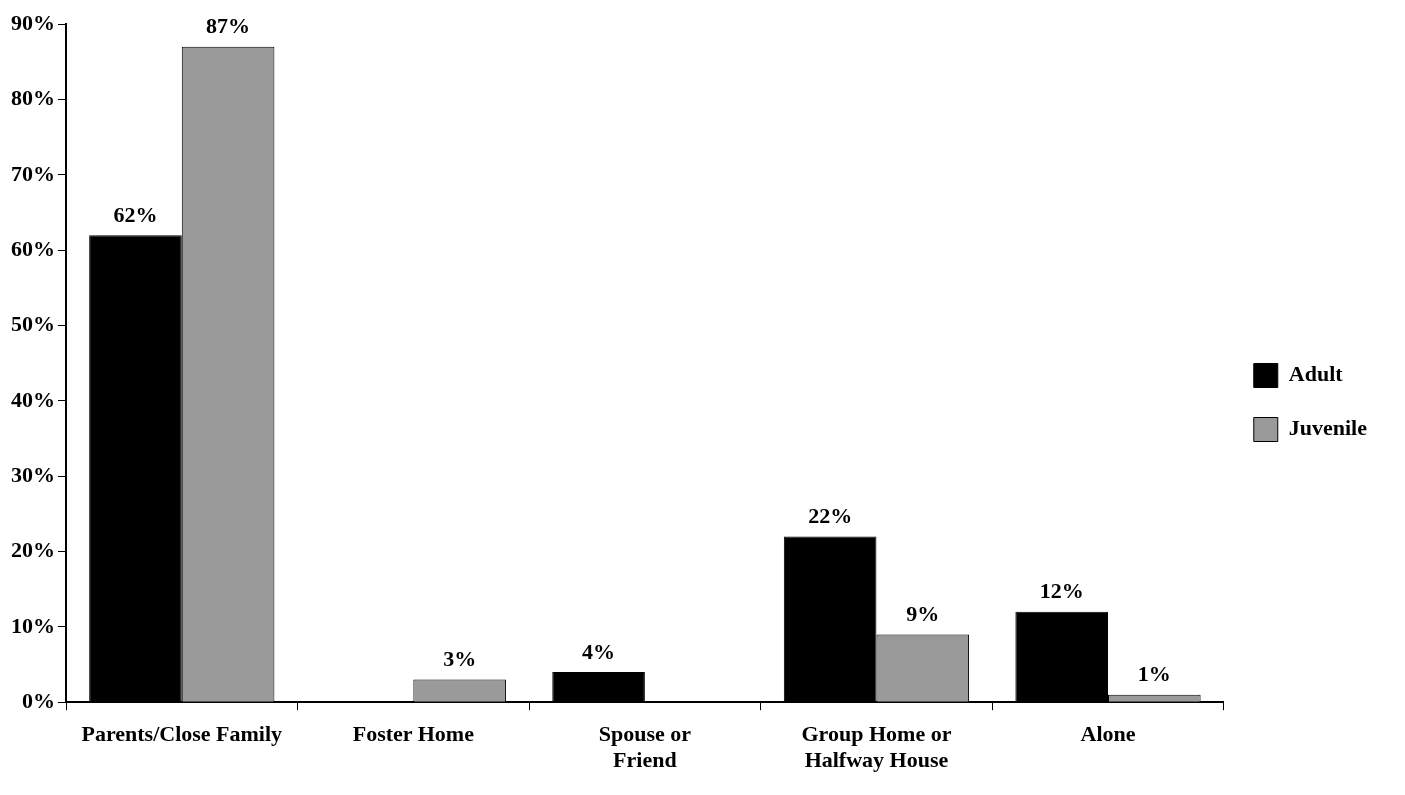  I want to click on x-tick-label: Foster Home, so click(413, 734).